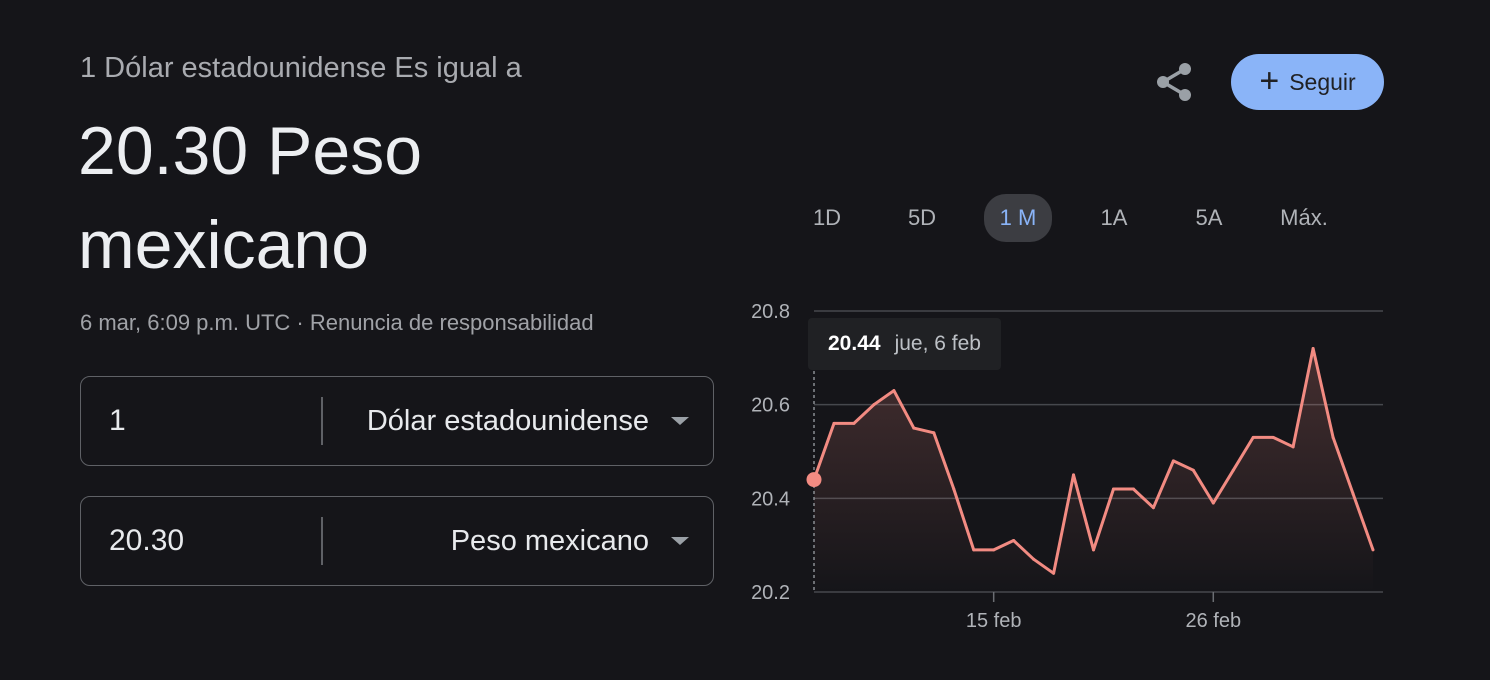 This screenshot has width=1490, height=680. I want to click on to-currency-label: Peso mexicano, so click(549, 540).